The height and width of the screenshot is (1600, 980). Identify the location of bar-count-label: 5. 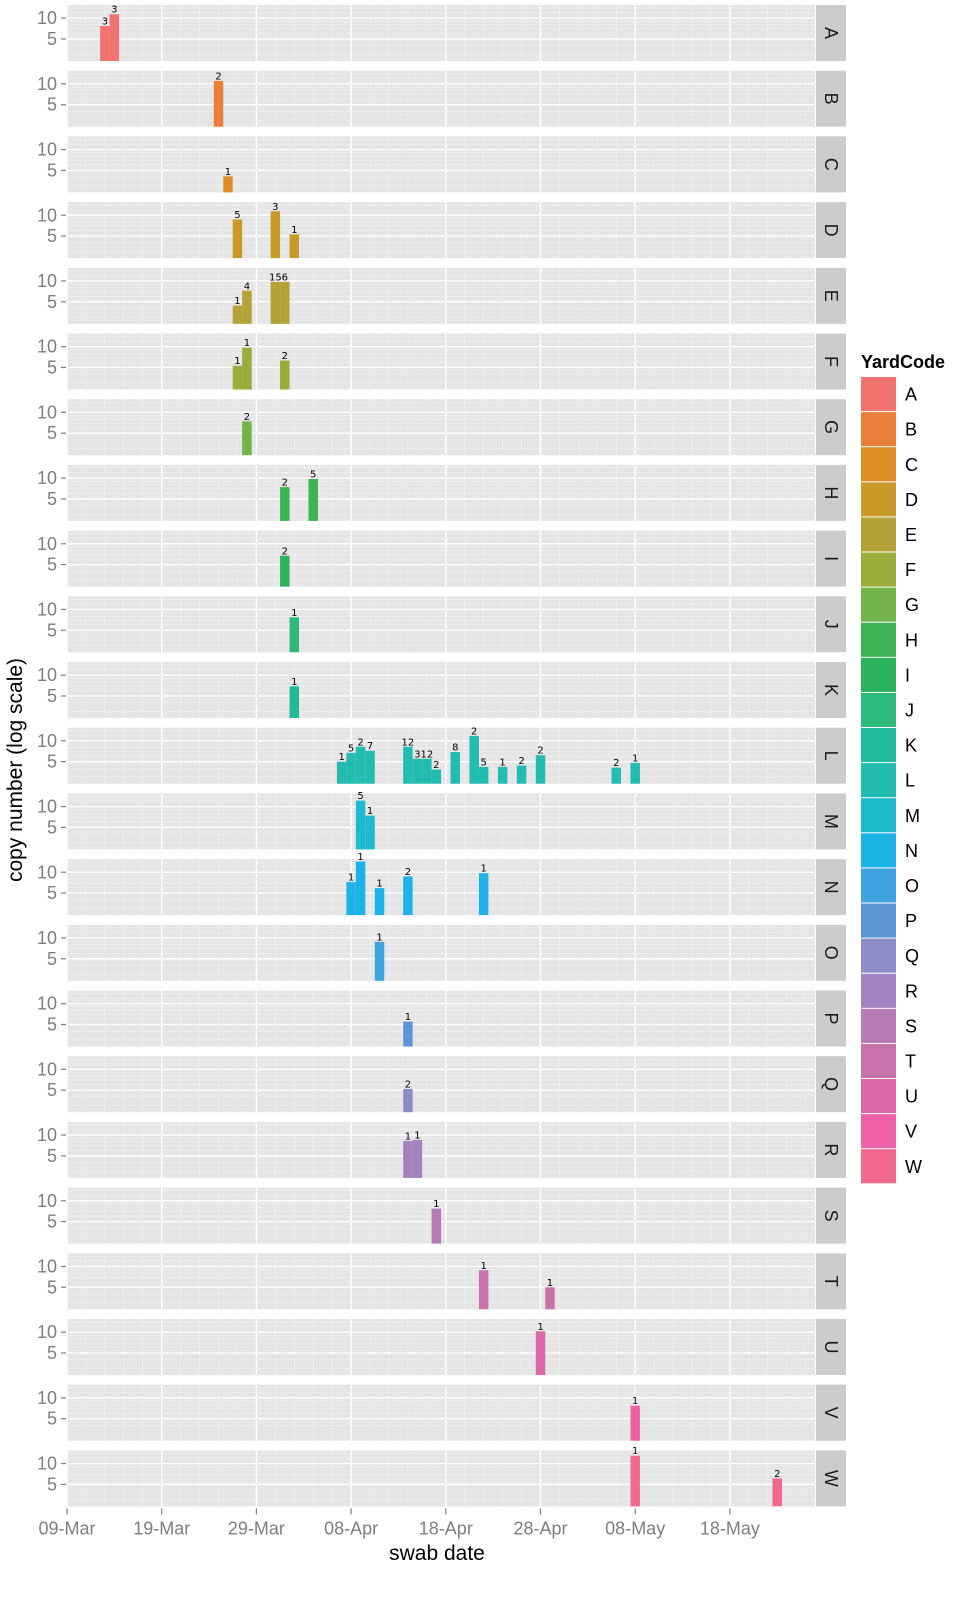
(483, 762).